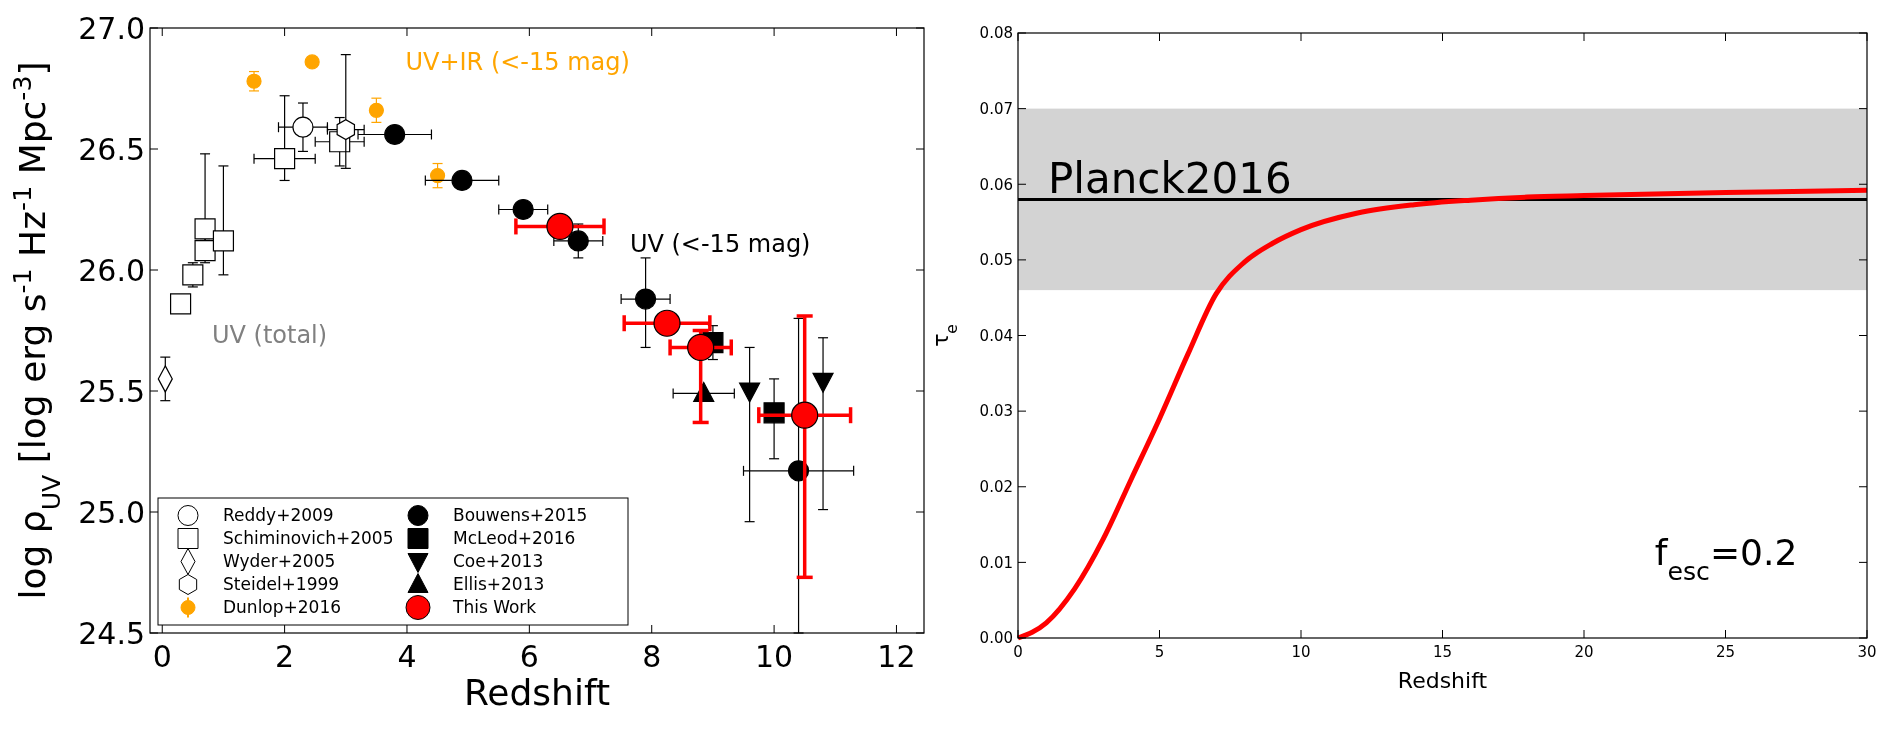  What do you see at coordinates (529, 656) in the screenshot?
I see `x-tick-label: 6` at bounding box center [529, 656].